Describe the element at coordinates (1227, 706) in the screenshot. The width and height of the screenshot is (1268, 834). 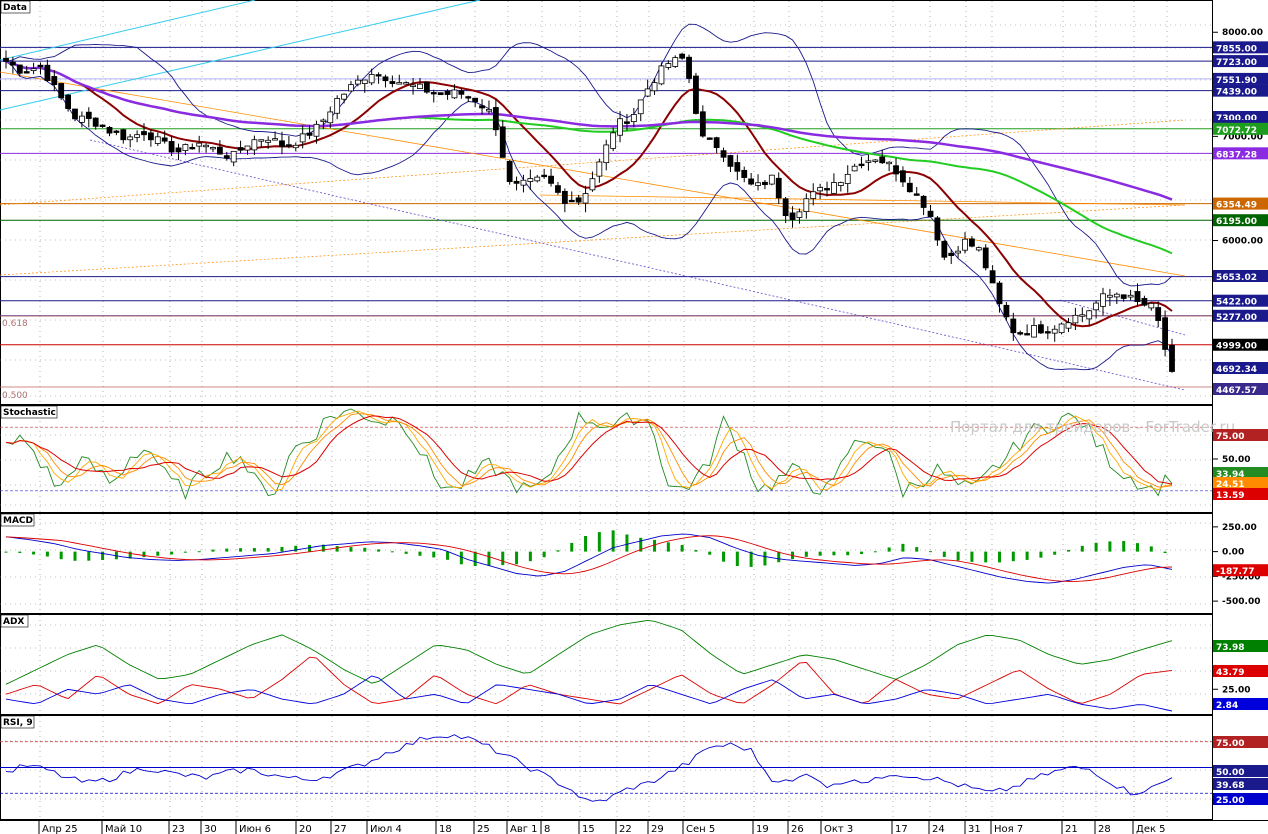
I see `adx-tag-label: 2.84` at that location.